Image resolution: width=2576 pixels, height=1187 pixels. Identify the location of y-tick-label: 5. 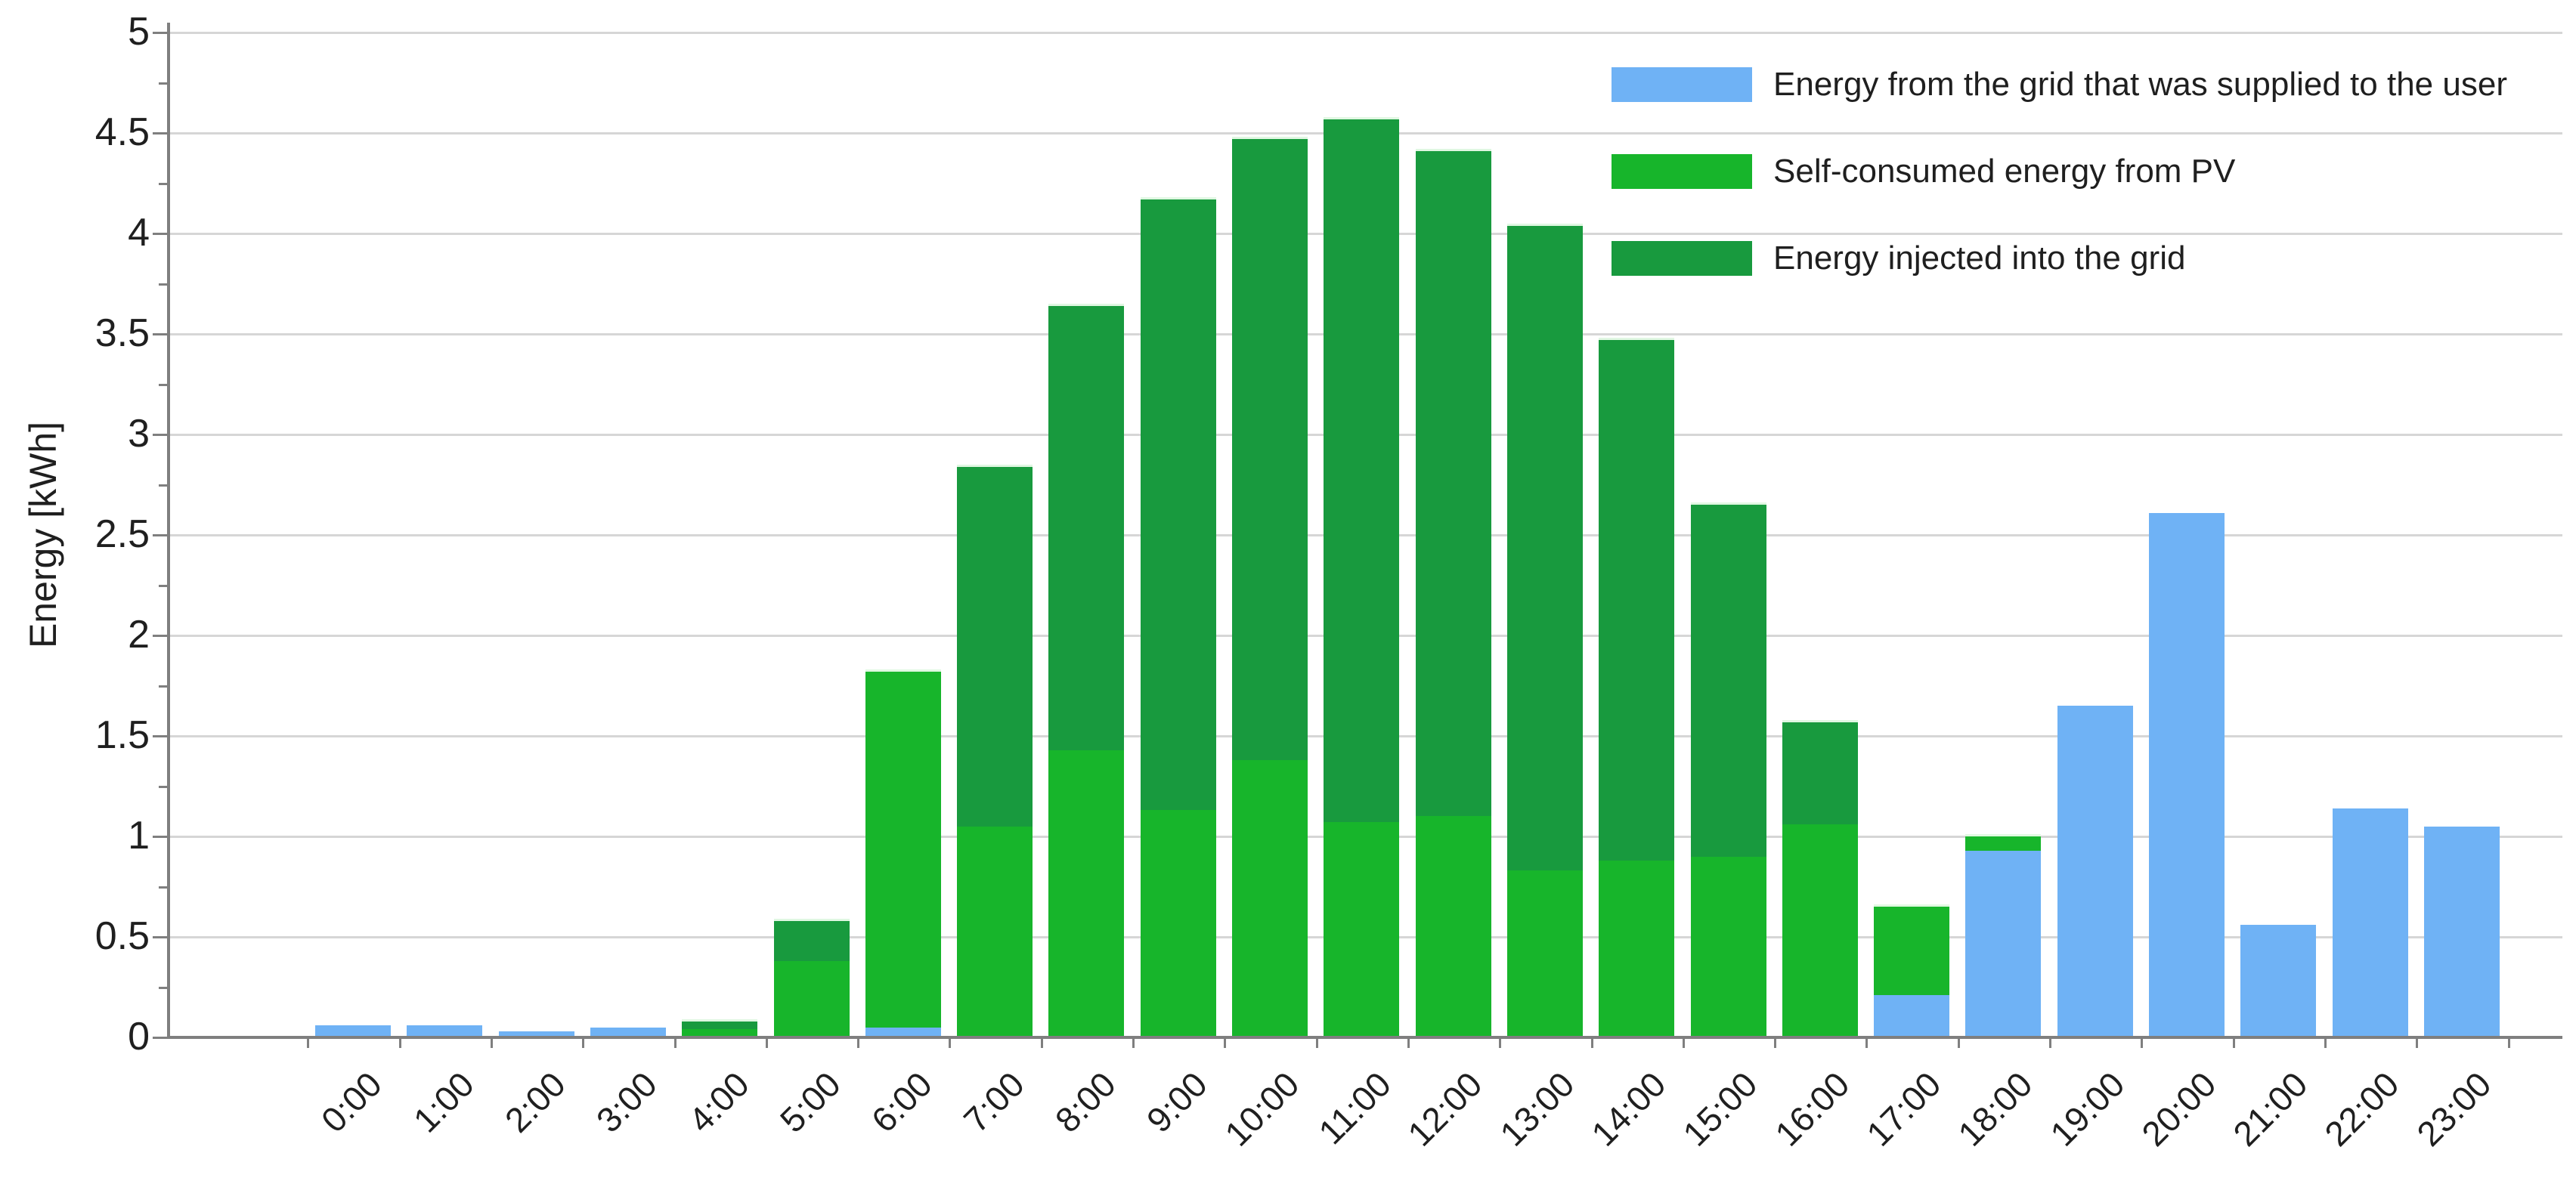
(139, 32).